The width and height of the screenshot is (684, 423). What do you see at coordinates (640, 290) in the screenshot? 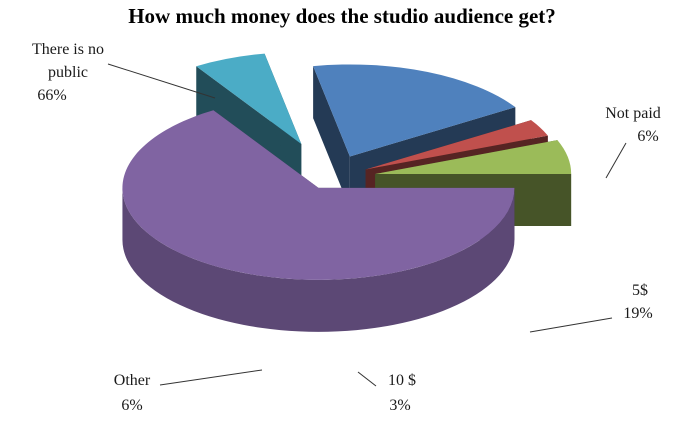
I see `slice-label-5: 5$` at bounding box center [640, 290].